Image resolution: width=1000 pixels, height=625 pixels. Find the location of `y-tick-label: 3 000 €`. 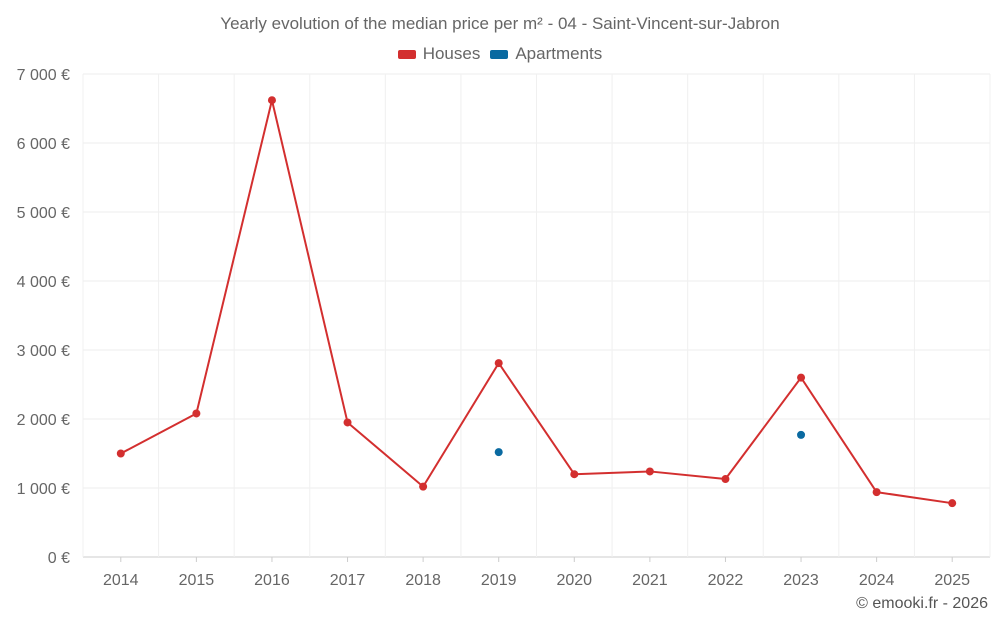

y-tick-label: 3 000 € is located at coordinates (43, 351).